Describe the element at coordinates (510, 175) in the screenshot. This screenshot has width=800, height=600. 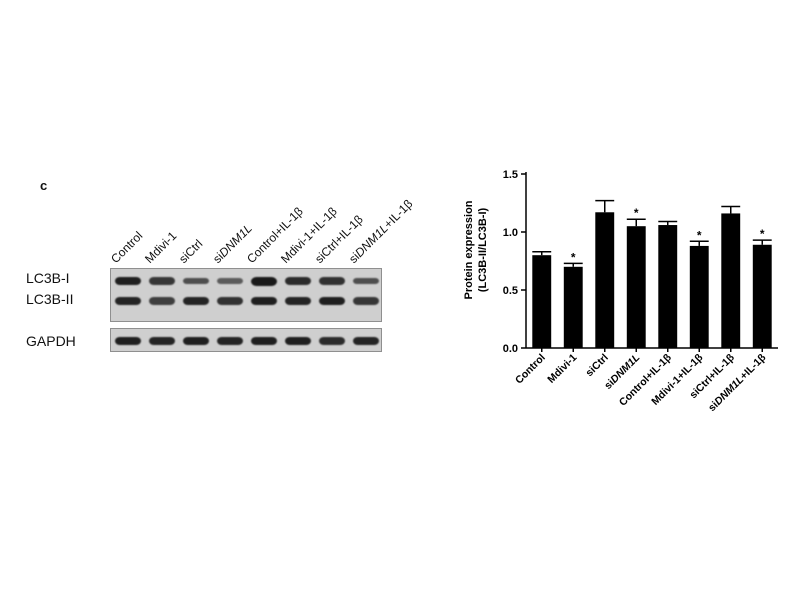
I see `y-tick-label: 1.5` at that location.